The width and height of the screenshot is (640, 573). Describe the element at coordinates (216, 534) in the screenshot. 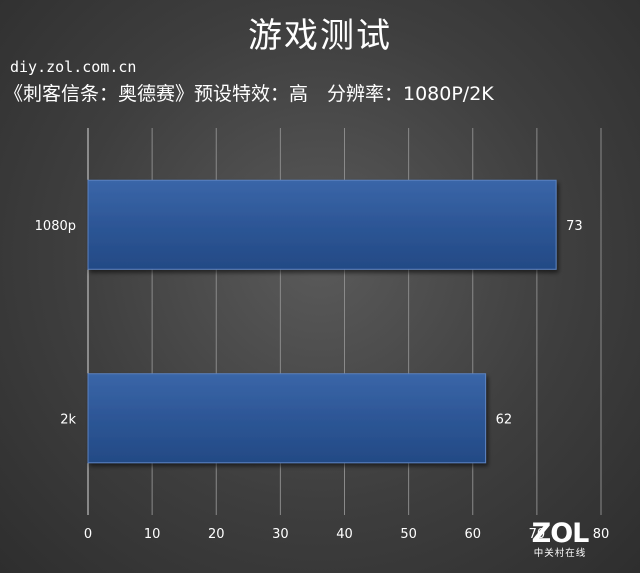

I see `x-tick-label: 20` at that location.